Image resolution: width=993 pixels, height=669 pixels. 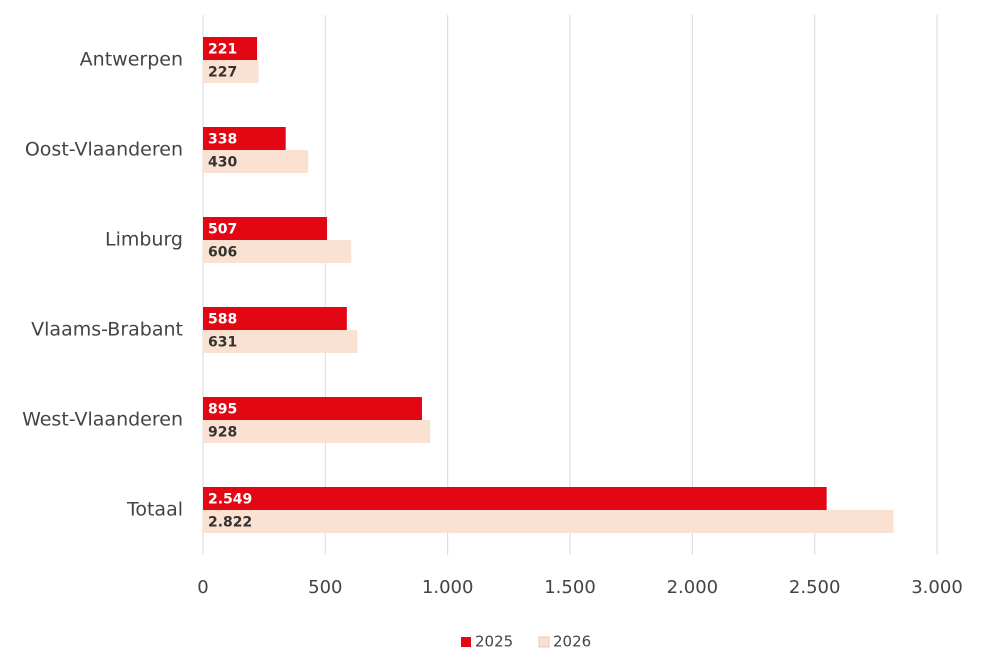 What do you see at coordinates (107, 330) in the screenshot?
I see `y-tick-label: Vlaams-Brabant` at bounding box center [107, 330].